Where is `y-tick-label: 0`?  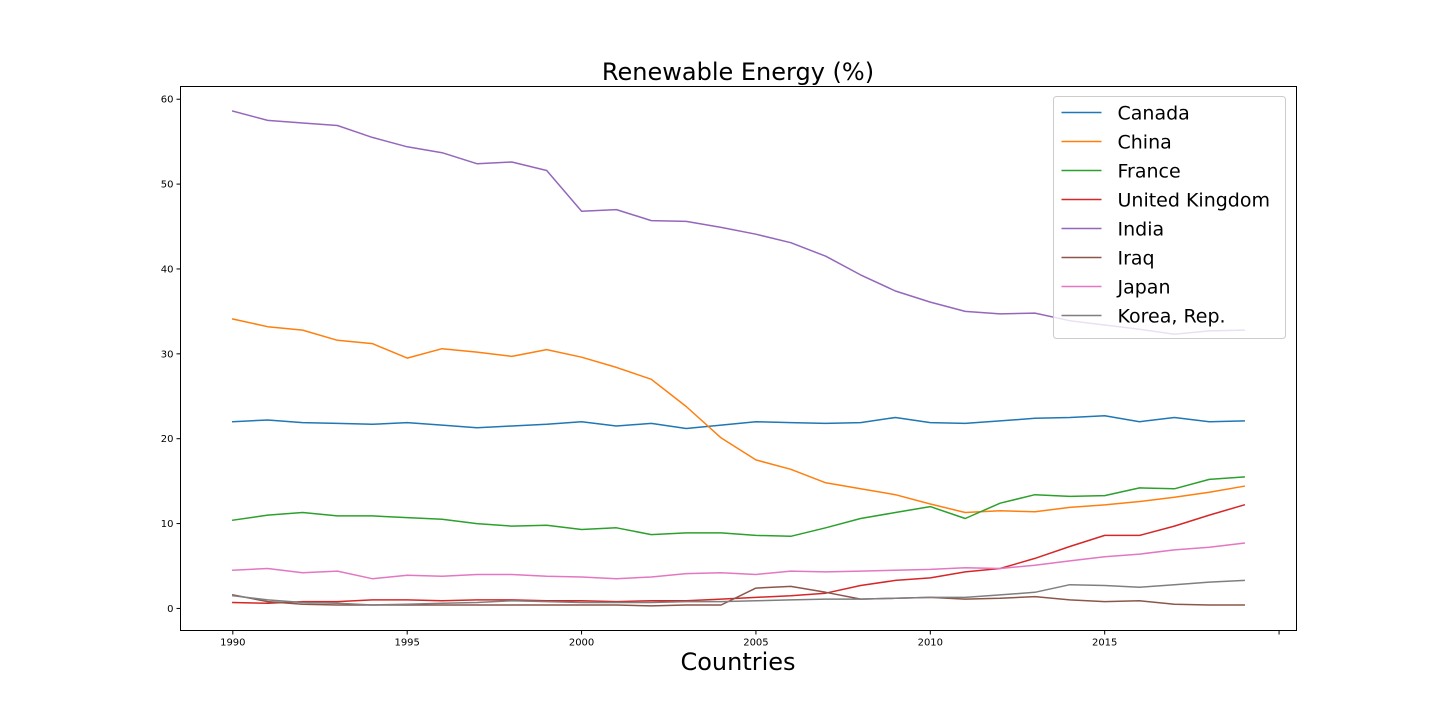
y-tick-label: 0 is located at coordinates (170, 609).